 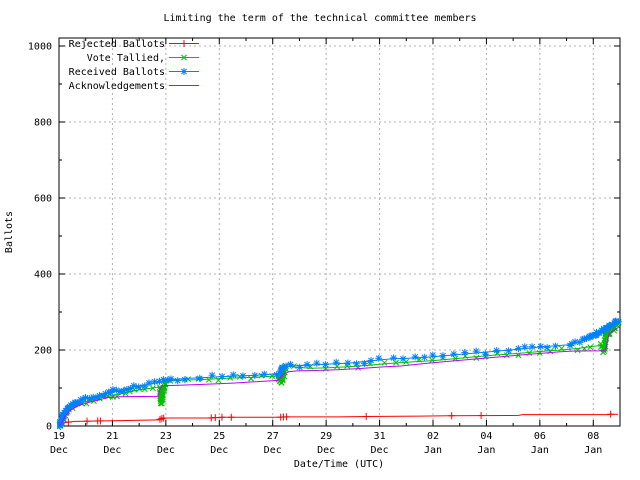 I want to click on svg-text: 200, so click(x=43, y=351).